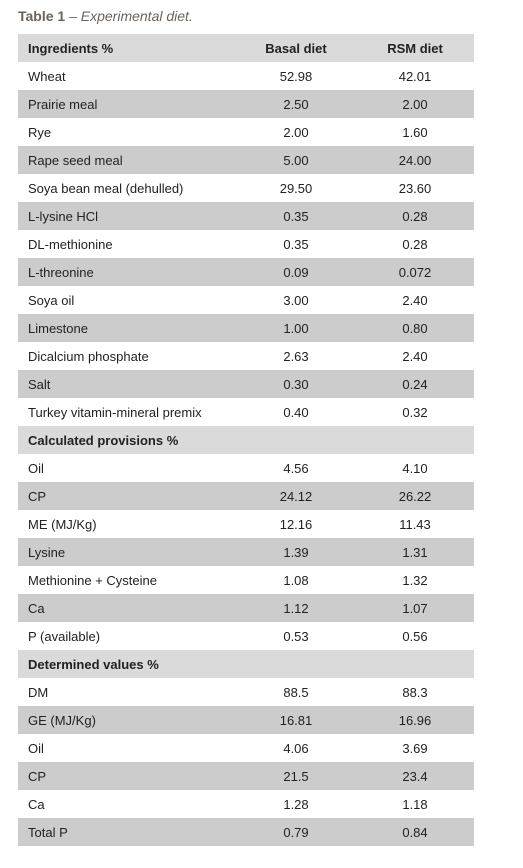  I want to click on column-header: RSM diet, so click(415, 48).